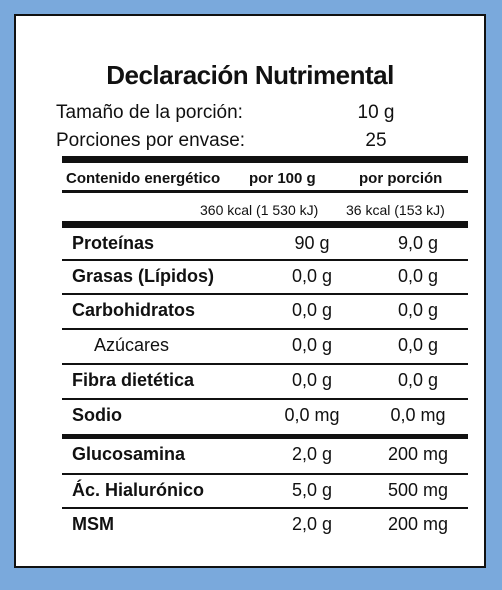 The height and width of the screenshot is (590, 502). I want to click on nutrient-perserving: 9,0 g, so click(418, 243).